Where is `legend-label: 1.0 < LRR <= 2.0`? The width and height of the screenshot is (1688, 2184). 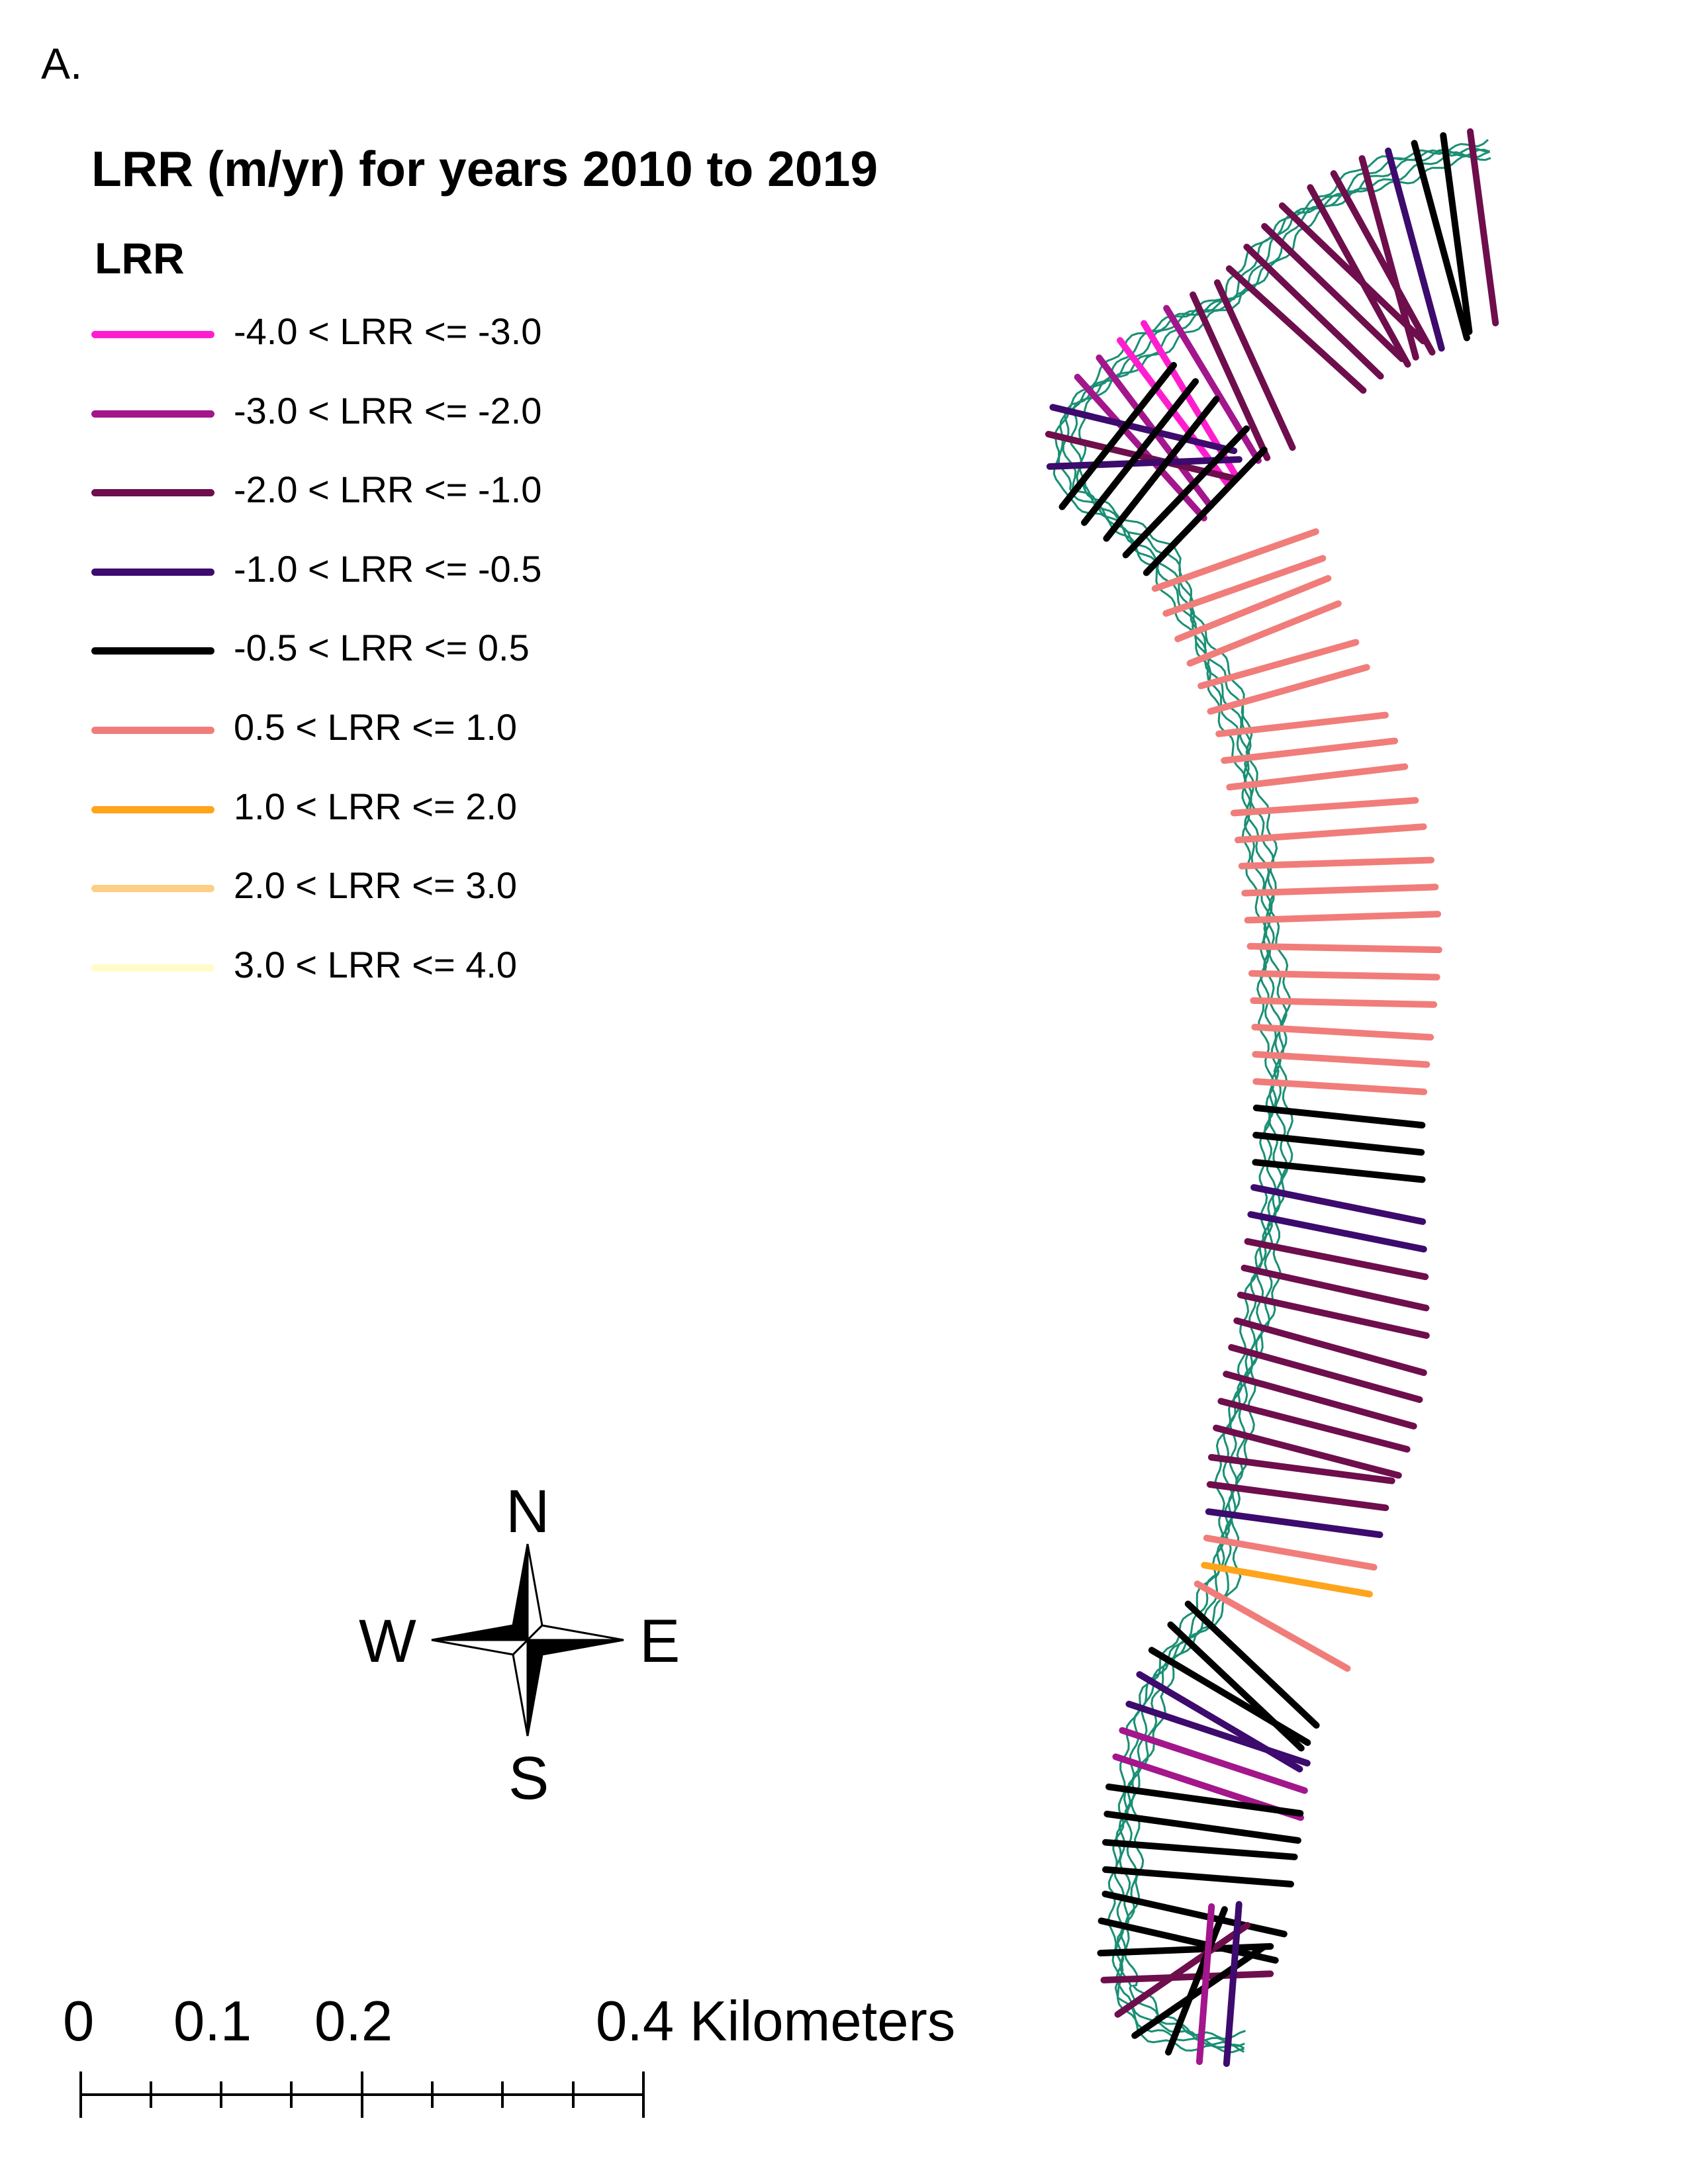
legend-label: 1.0 < LRR <= 2.0 is located at coordinates (376, 806).